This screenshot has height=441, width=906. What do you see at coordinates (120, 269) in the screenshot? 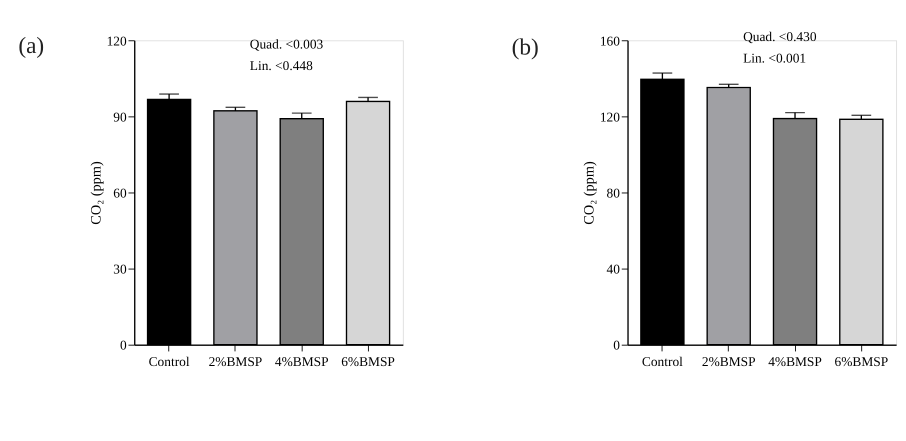
I see `y-tick-label: 30` at bounding box center [120, 269].